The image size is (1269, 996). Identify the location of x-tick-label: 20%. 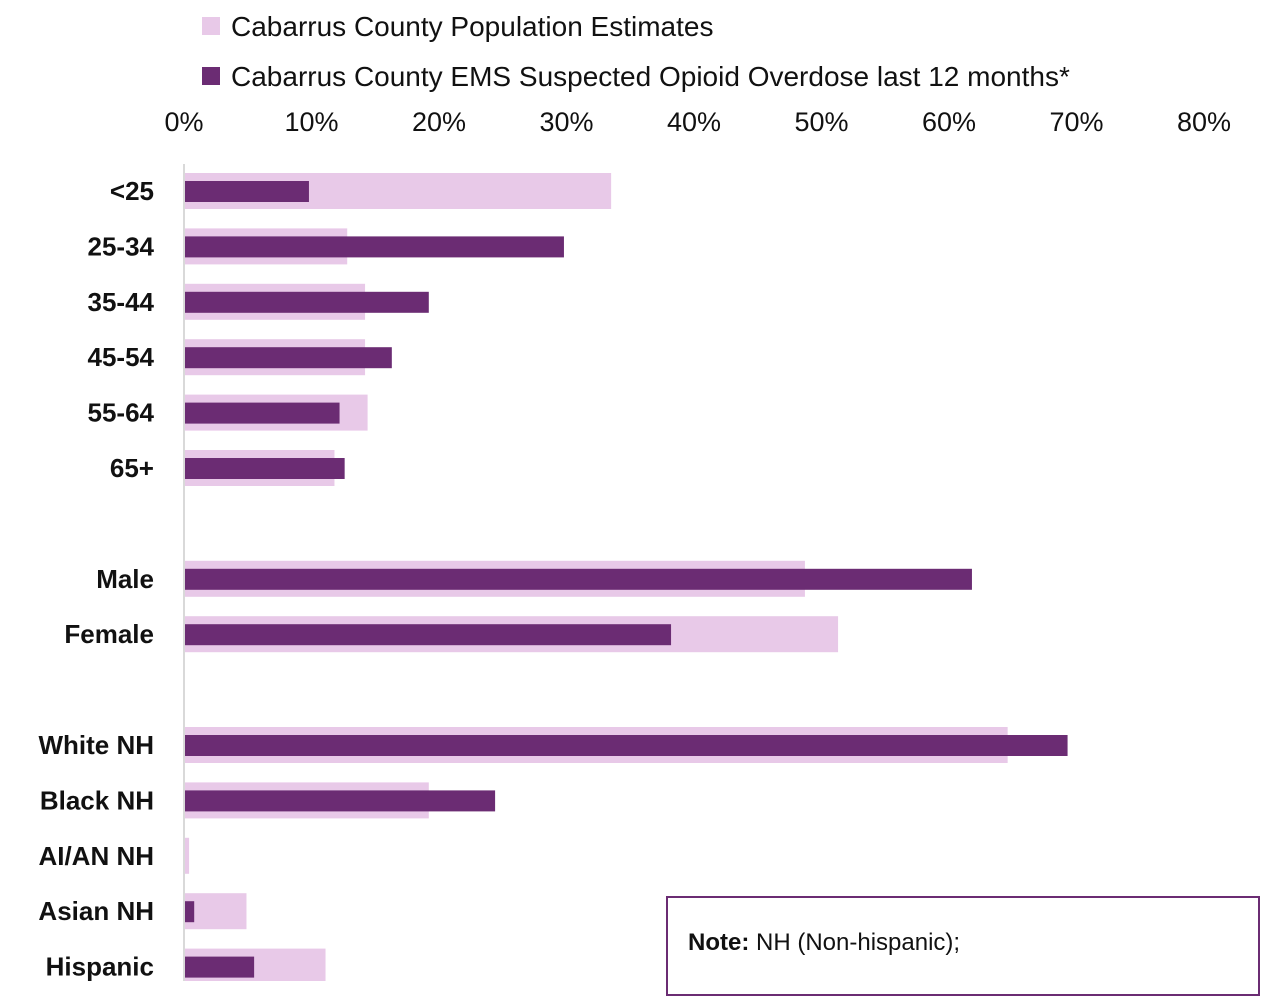
(439, 122).